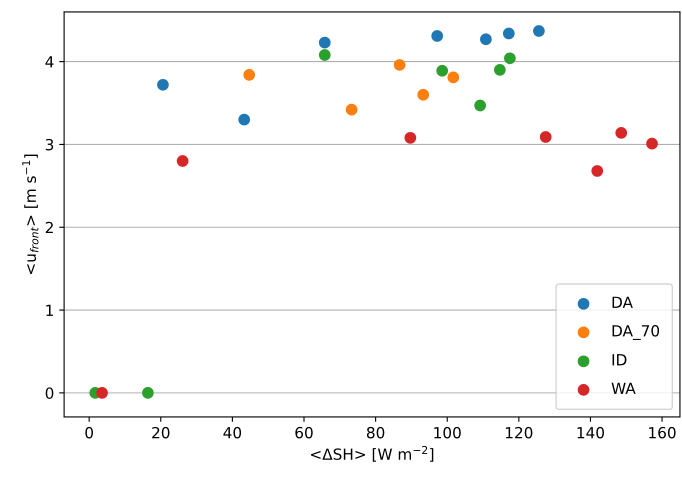  What do you see at coordinates (591, 432) in the screenshot?
I see `x-tick-label: 140` at bounding box center [591, 432].